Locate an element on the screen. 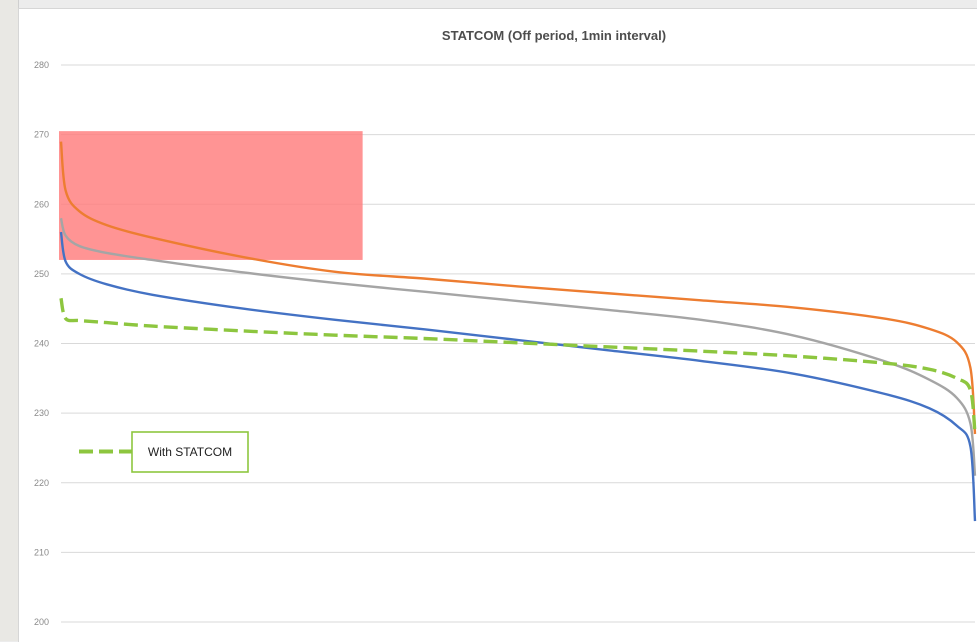 Image resolution: width=977 pixels, height=642 pixels. y-tick-label: 250 is located at coordinates (41, 274).